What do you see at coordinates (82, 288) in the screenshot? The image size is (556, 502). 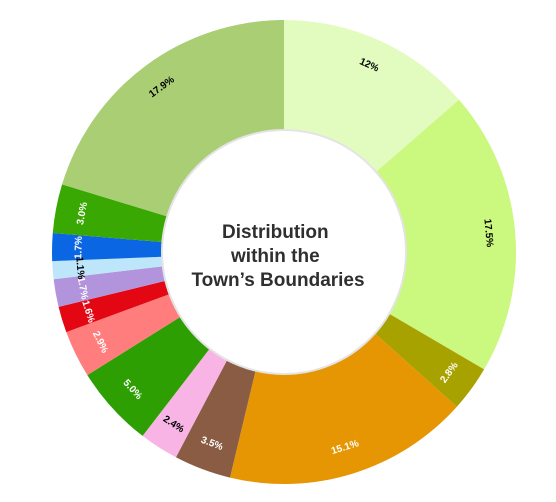 I see `slice-label-10: 1.7%` at bounding box center [82, 288].